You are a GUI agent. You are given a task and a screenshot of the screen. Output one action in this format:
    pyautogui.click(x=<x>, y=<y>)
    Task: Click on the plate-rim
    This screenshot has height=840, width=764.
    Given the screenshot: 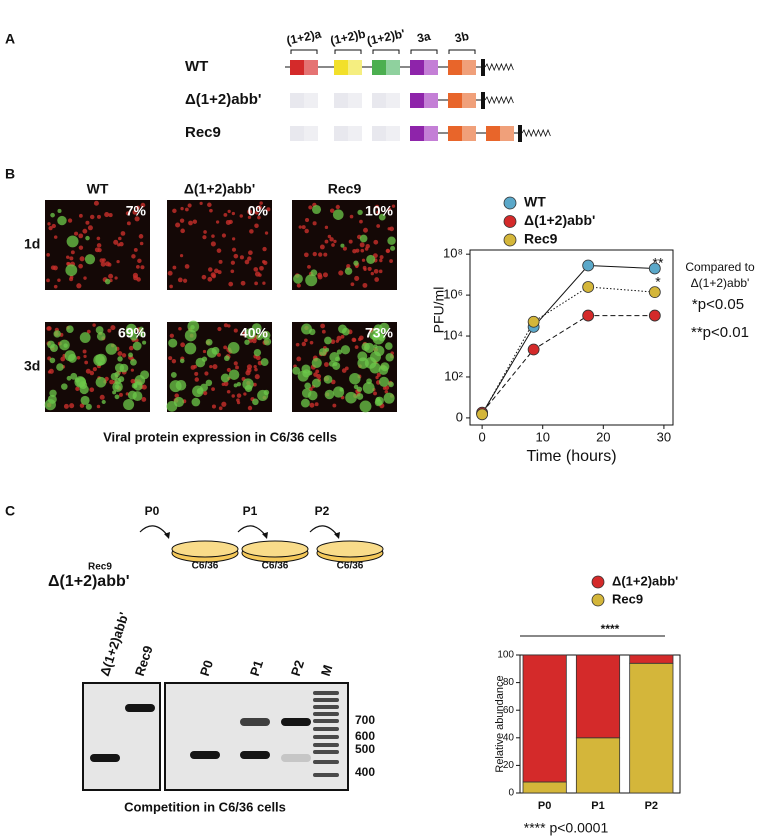 What is the action you would take?
    pyautogui.click(x=205, y=549)
    